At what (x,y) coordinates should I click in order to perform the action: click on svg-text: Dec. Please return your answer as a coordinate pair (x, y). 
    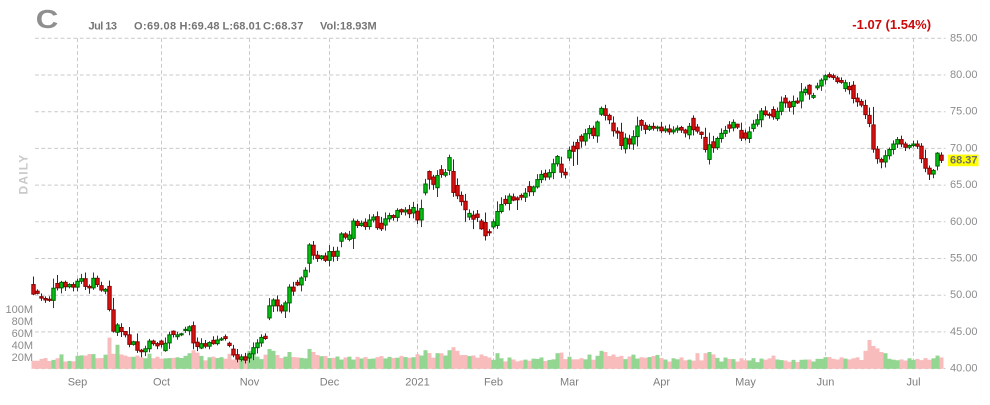
    Looking at the image, I should click on (330, 383).